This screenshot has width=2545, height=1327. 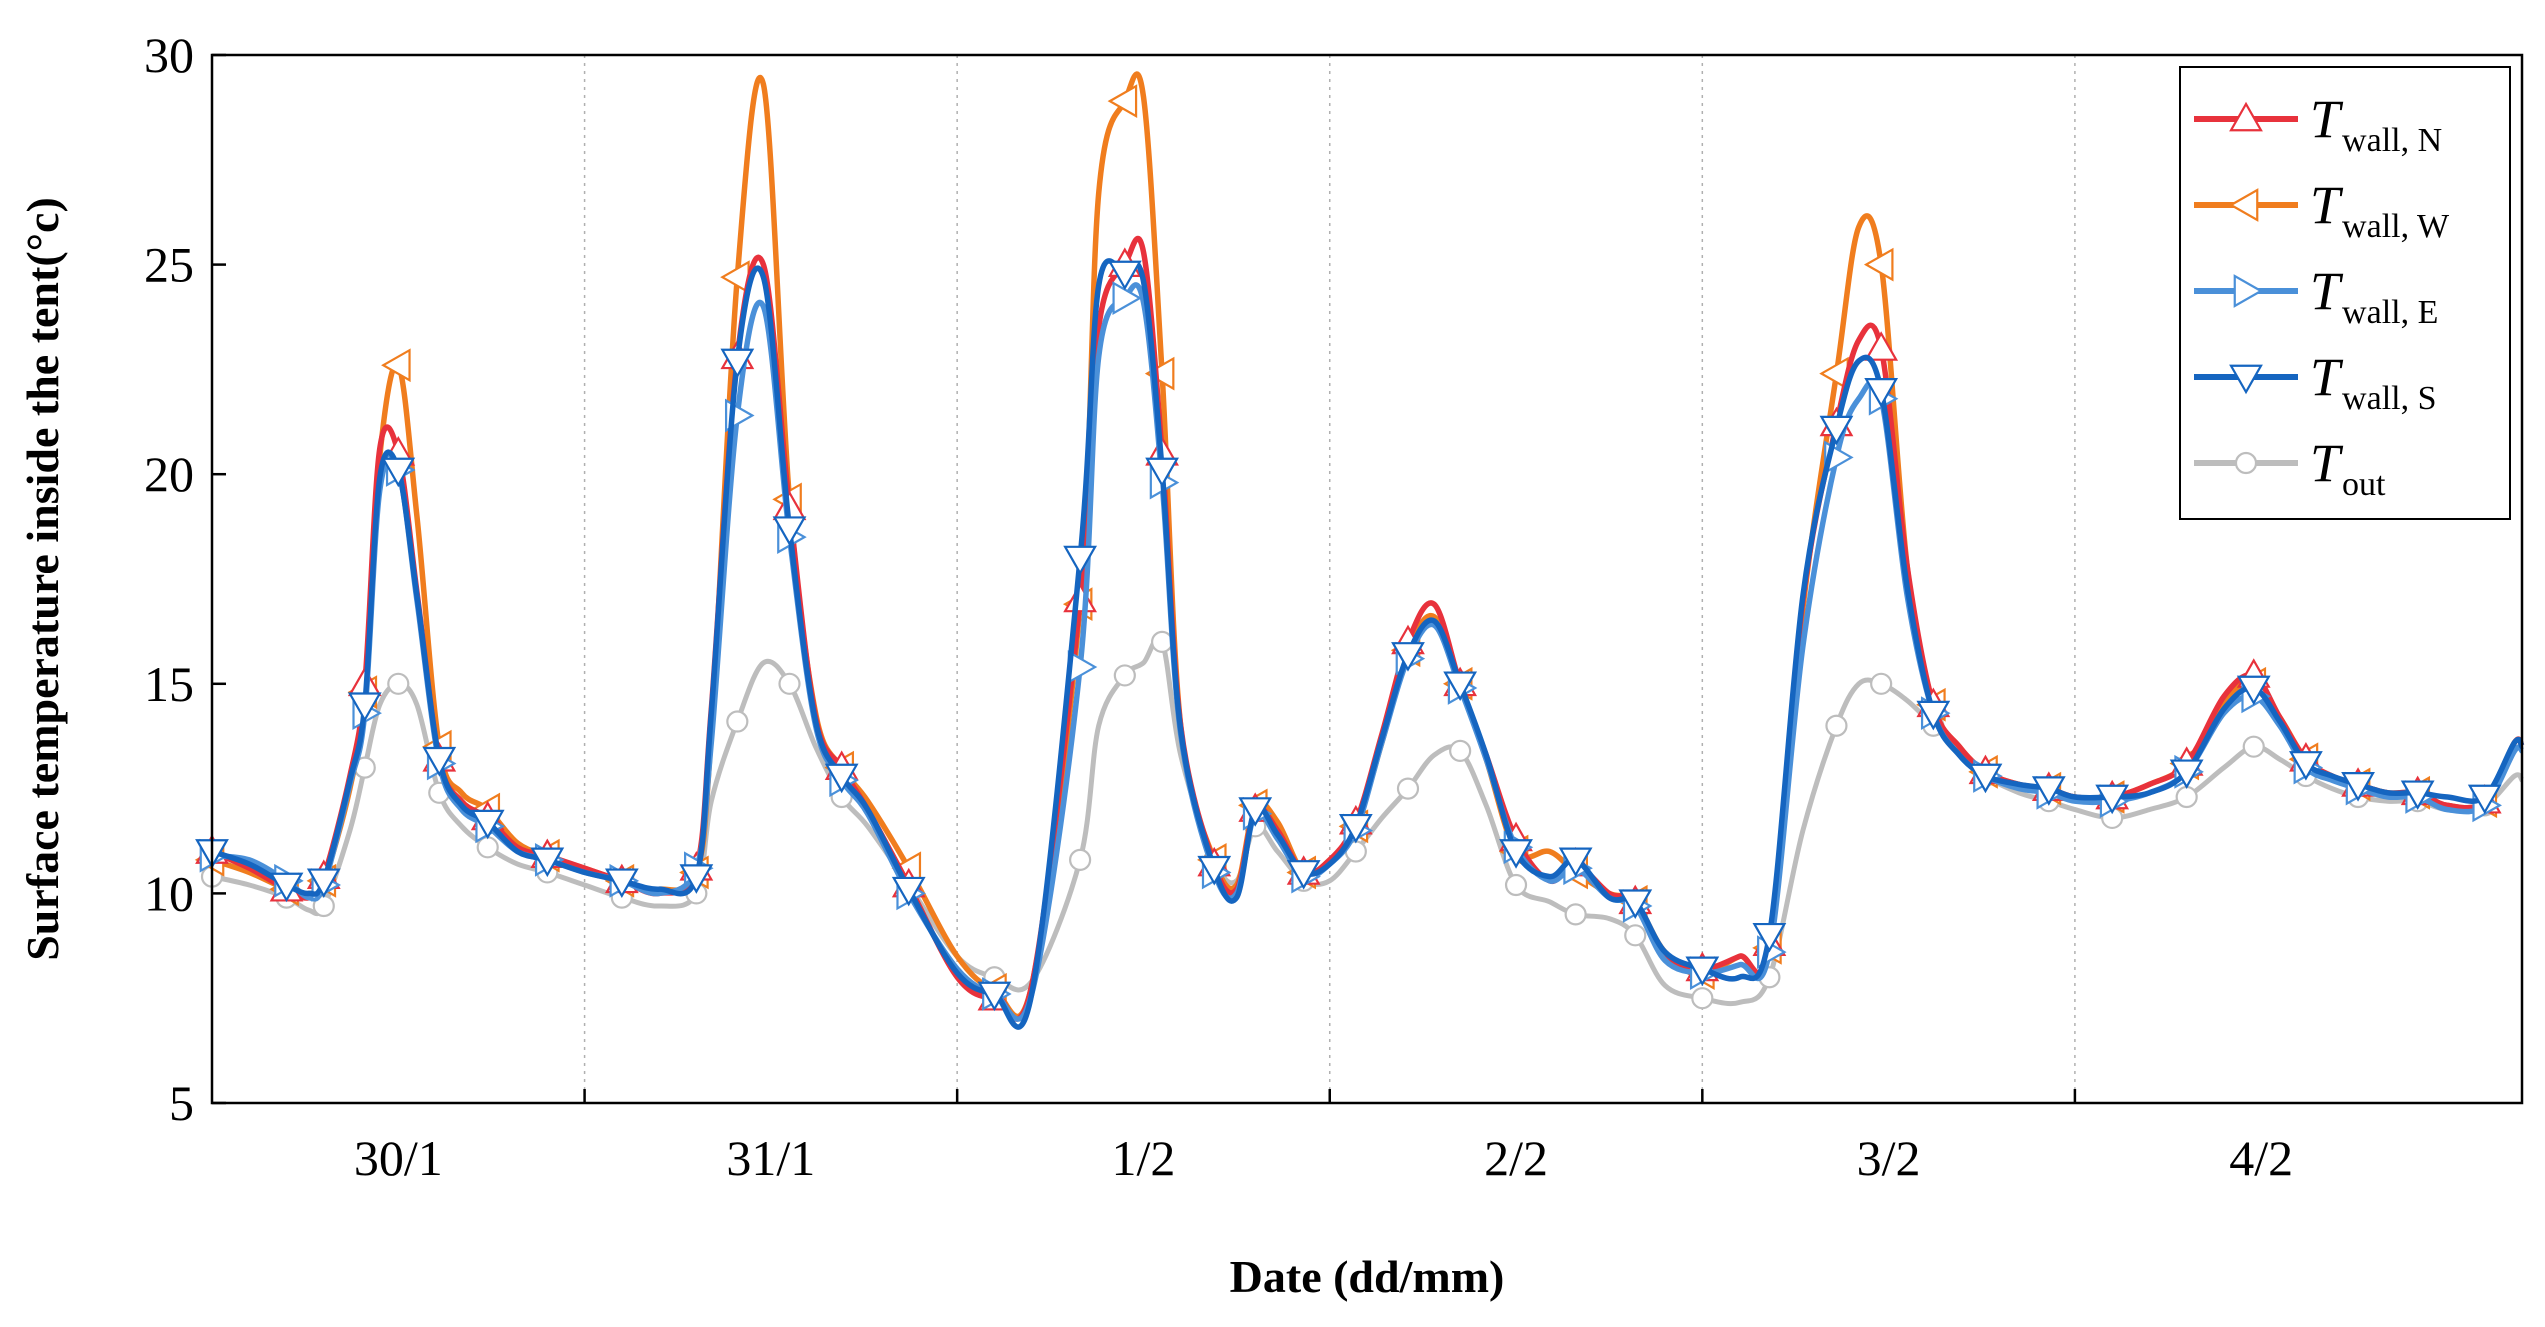 What do you see at coordinates (2373, 382) in the screenshot?
I see `legend-label-3: Twall, S` at bounding box center [2373, 382].